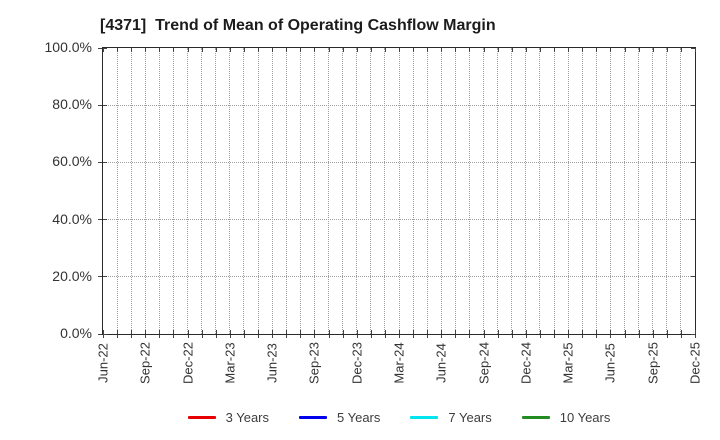 The height and width of the screenshot is (440, 720). Describe the element at coordinates (653, 363) in the screenshot. I see `x-tick-label: Sep-25` at that location.